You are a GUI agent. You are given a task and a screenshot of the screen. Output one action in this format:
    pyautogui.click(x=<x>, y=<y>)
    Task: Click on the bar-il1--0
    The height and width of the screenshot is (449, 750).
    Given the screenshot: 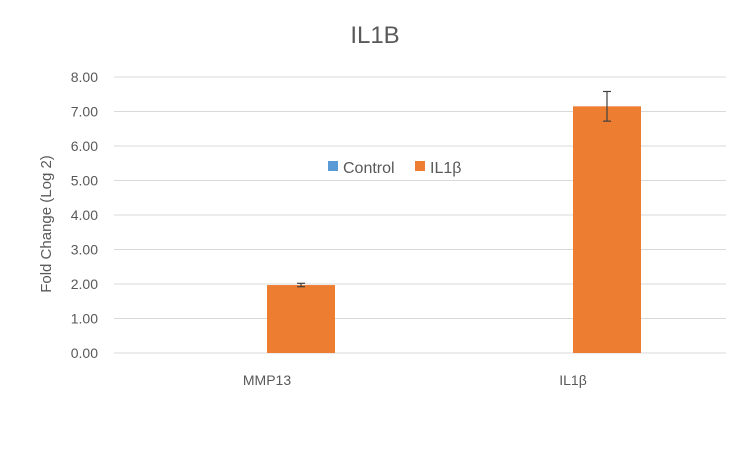 What is the action you would take?
    pyautogui.click(x=301, y=319)
    